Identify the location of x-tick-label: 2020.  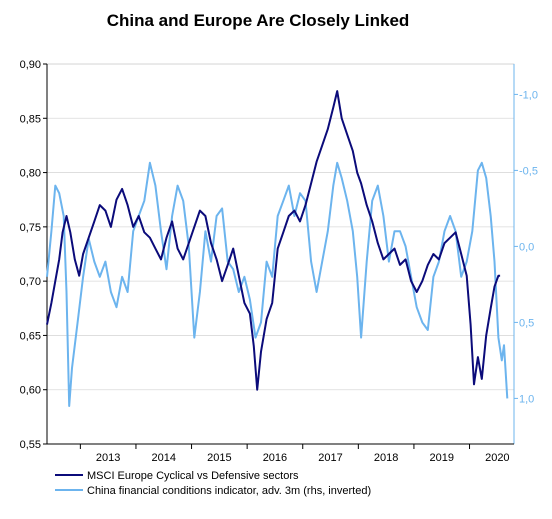
(497, 458).